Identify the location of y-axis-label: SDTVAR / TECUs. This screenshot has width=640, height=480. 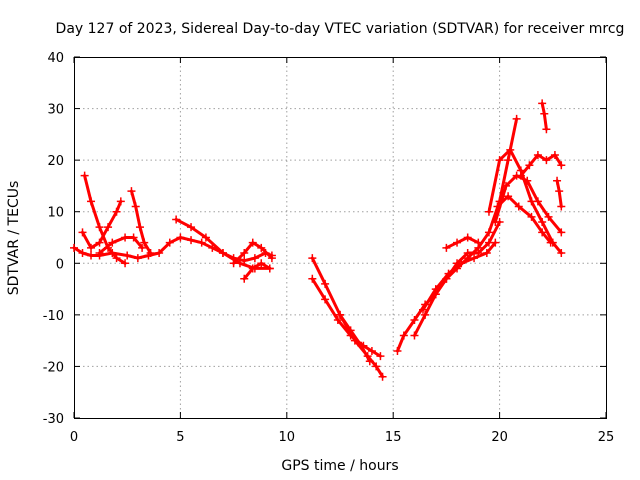
(14, 238).